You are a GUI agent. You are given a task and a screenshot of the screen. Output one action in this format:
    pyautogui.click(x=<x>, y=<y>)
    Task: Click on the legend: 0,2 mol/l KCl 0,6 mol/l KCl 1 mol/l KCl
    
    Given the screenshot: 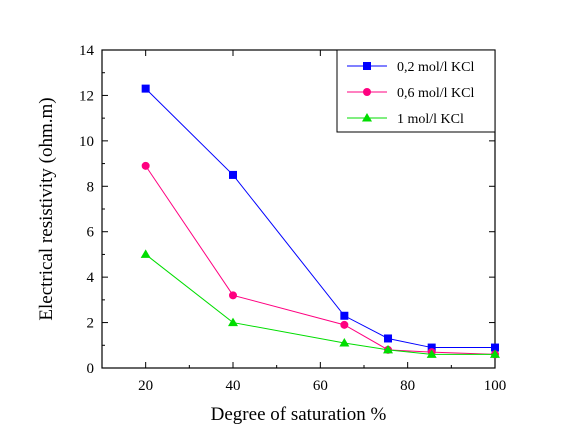 What is the action you would take?
    pyautogui.click(x=416, y=91)
    